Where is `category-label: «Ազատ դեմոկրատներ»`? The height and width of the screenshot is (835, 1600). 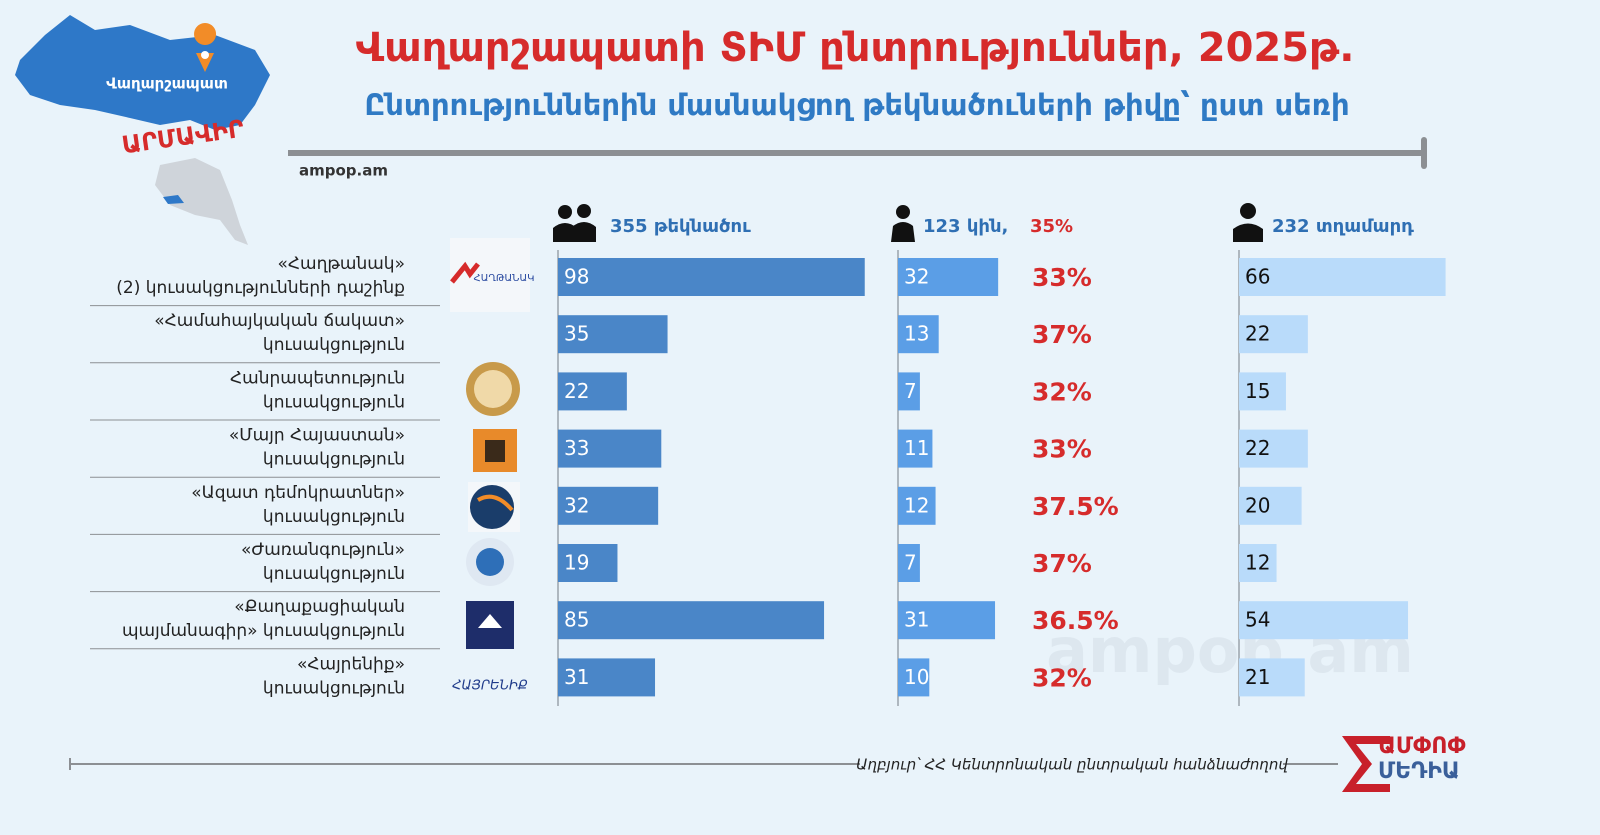
category-label: «Ազատ դեմոկրատներ» is located at coordinates (298, 493).